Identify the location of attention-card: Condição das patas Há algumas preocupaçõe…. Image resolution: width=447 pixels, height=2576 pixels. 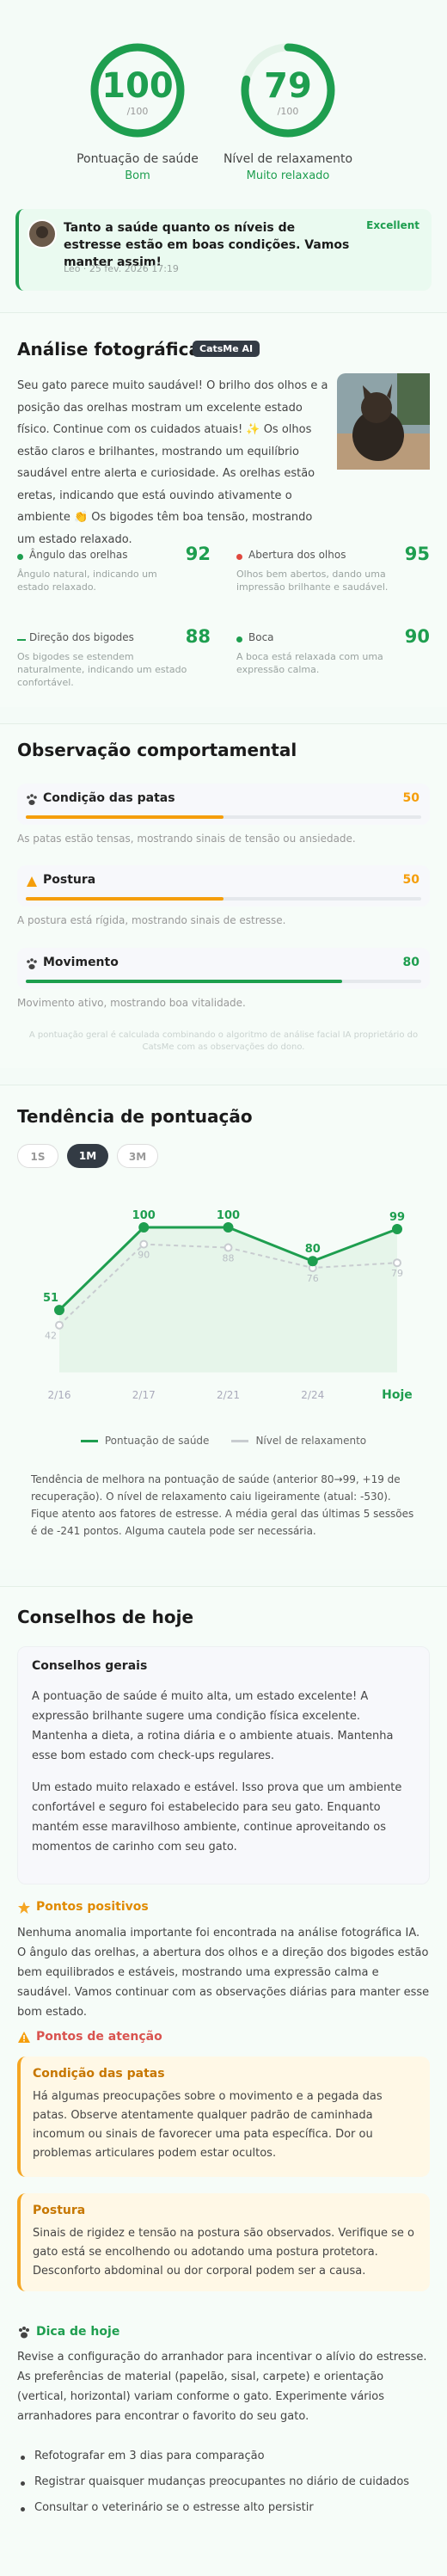
(223, 2116).